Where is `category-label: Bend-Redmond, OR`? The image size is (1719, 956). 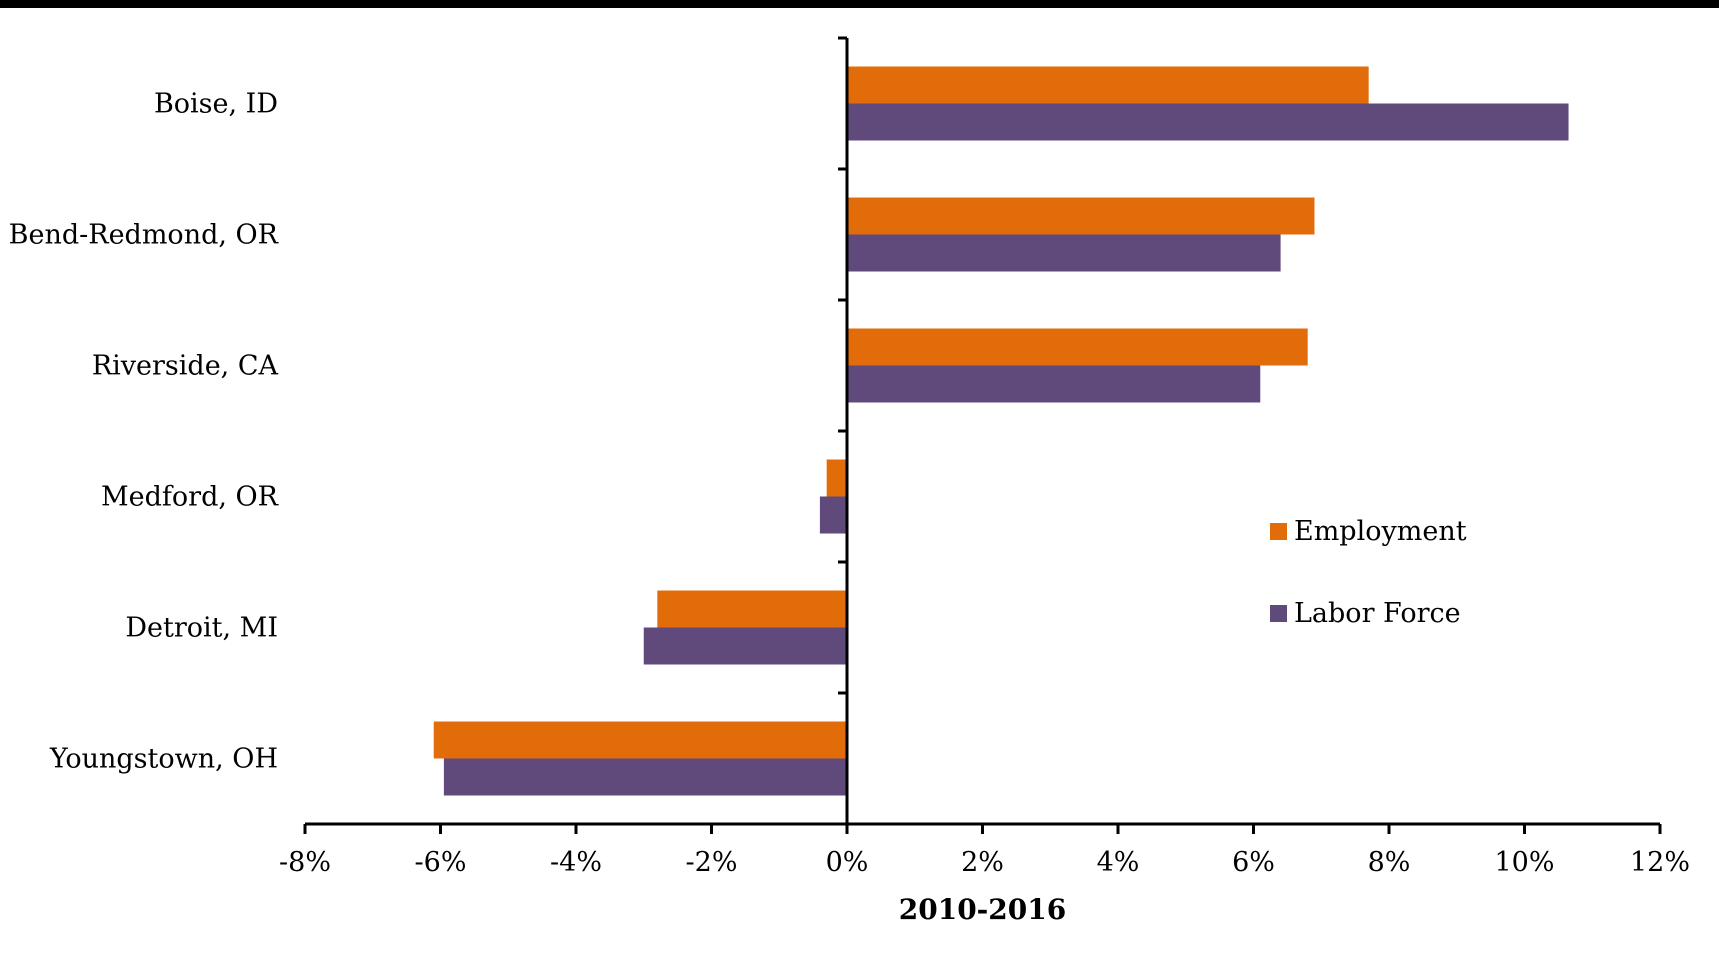 category-label: Bend-Redmond, OR is located at coordinates (144, 235).